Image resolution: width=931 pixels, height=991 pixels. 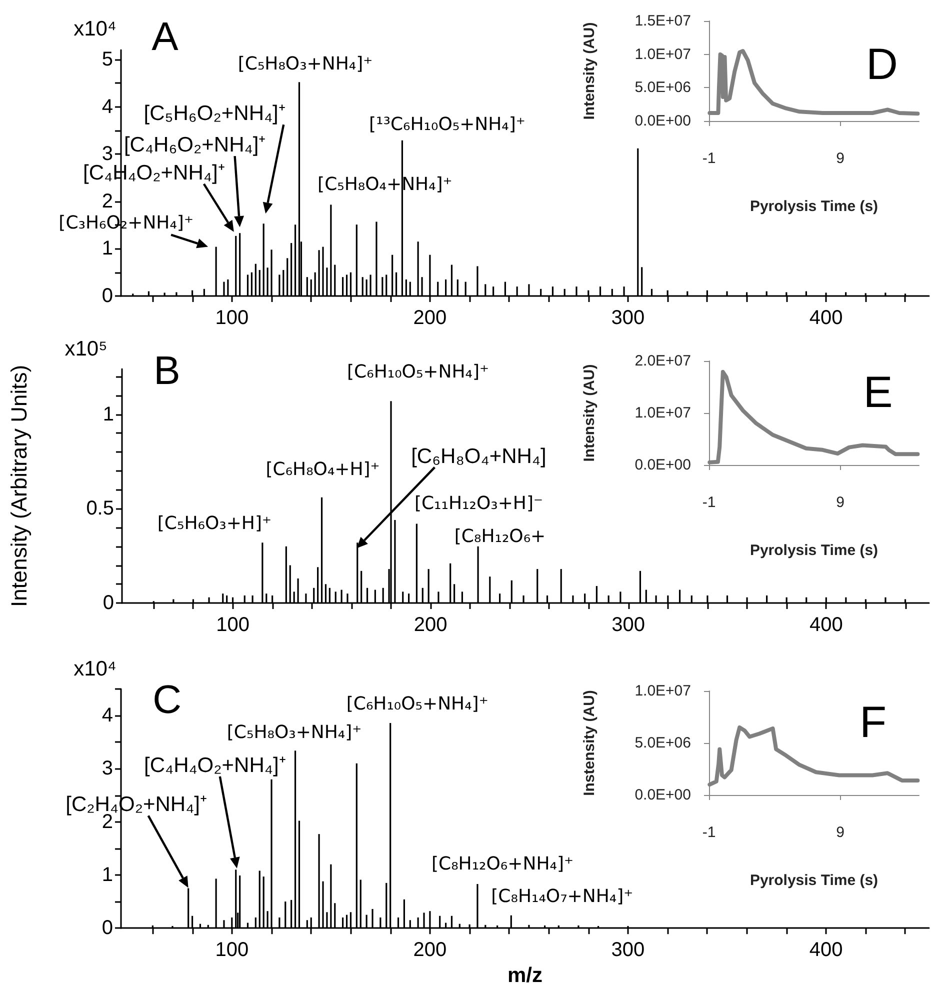 What do you see at coordinates (873, 723) in the screenshot?
I see `chart-title: F` at bounding box center [873, 723].